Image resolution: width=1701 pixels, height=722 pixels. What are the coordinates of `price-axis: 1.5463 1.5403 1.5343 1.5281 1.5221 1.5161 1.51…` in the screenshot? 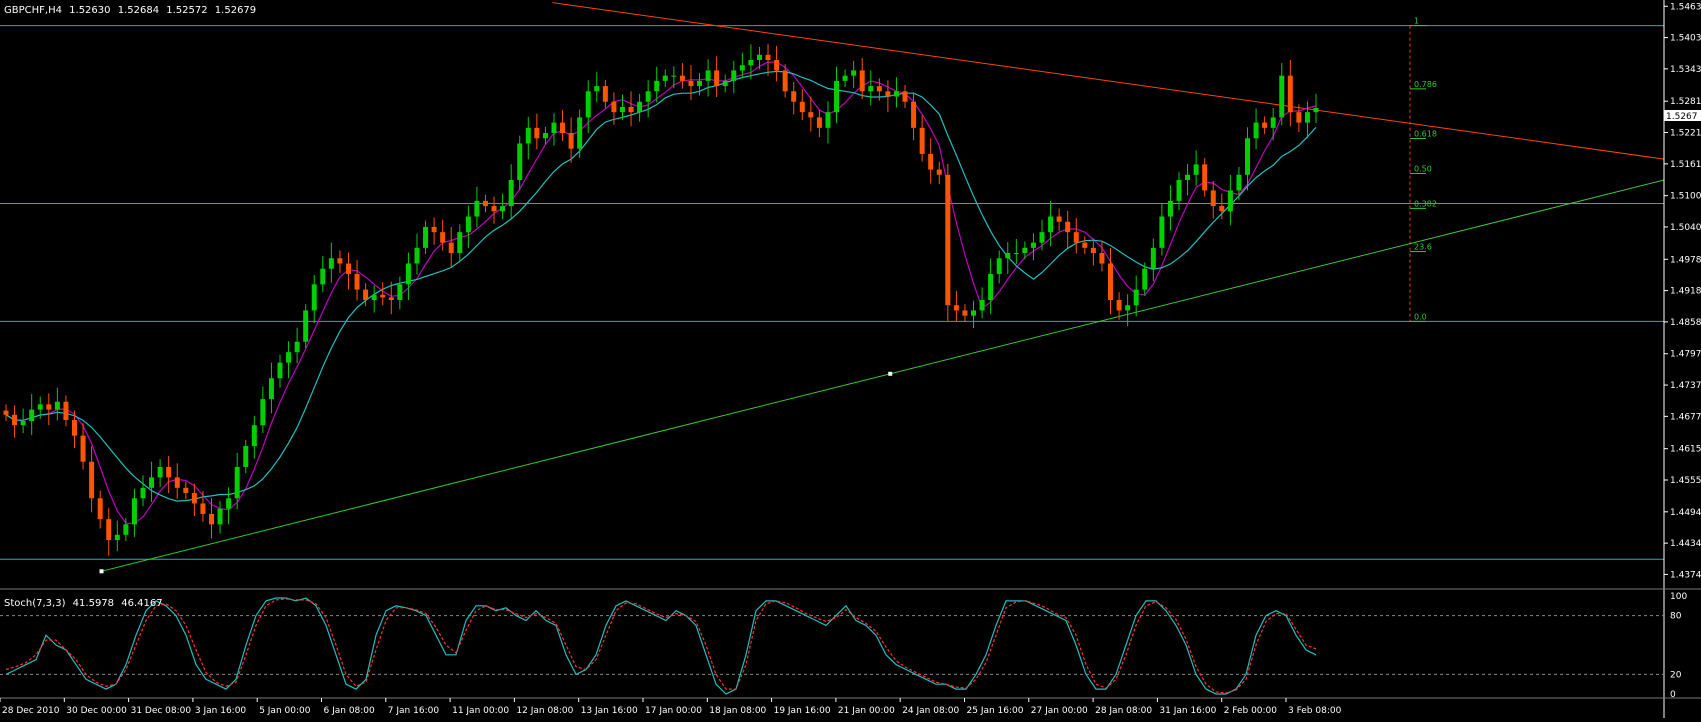 It's located at (1682, 359).